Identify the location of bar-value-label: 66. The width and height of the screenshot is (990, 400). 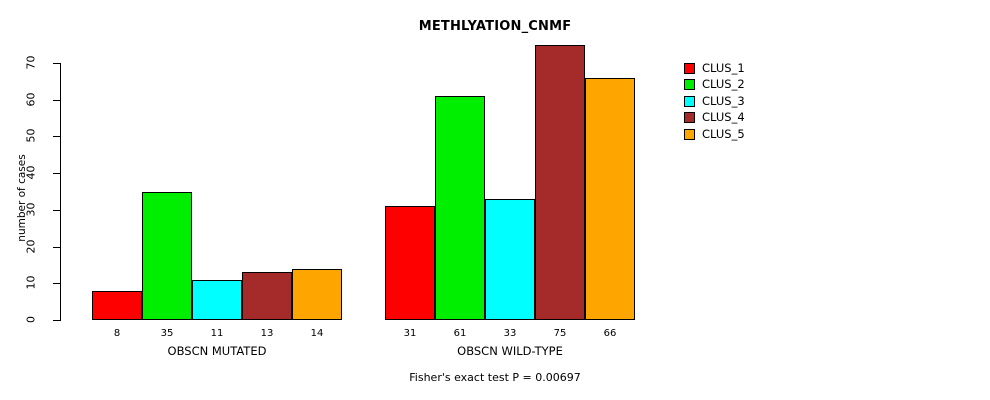
(610, 333).